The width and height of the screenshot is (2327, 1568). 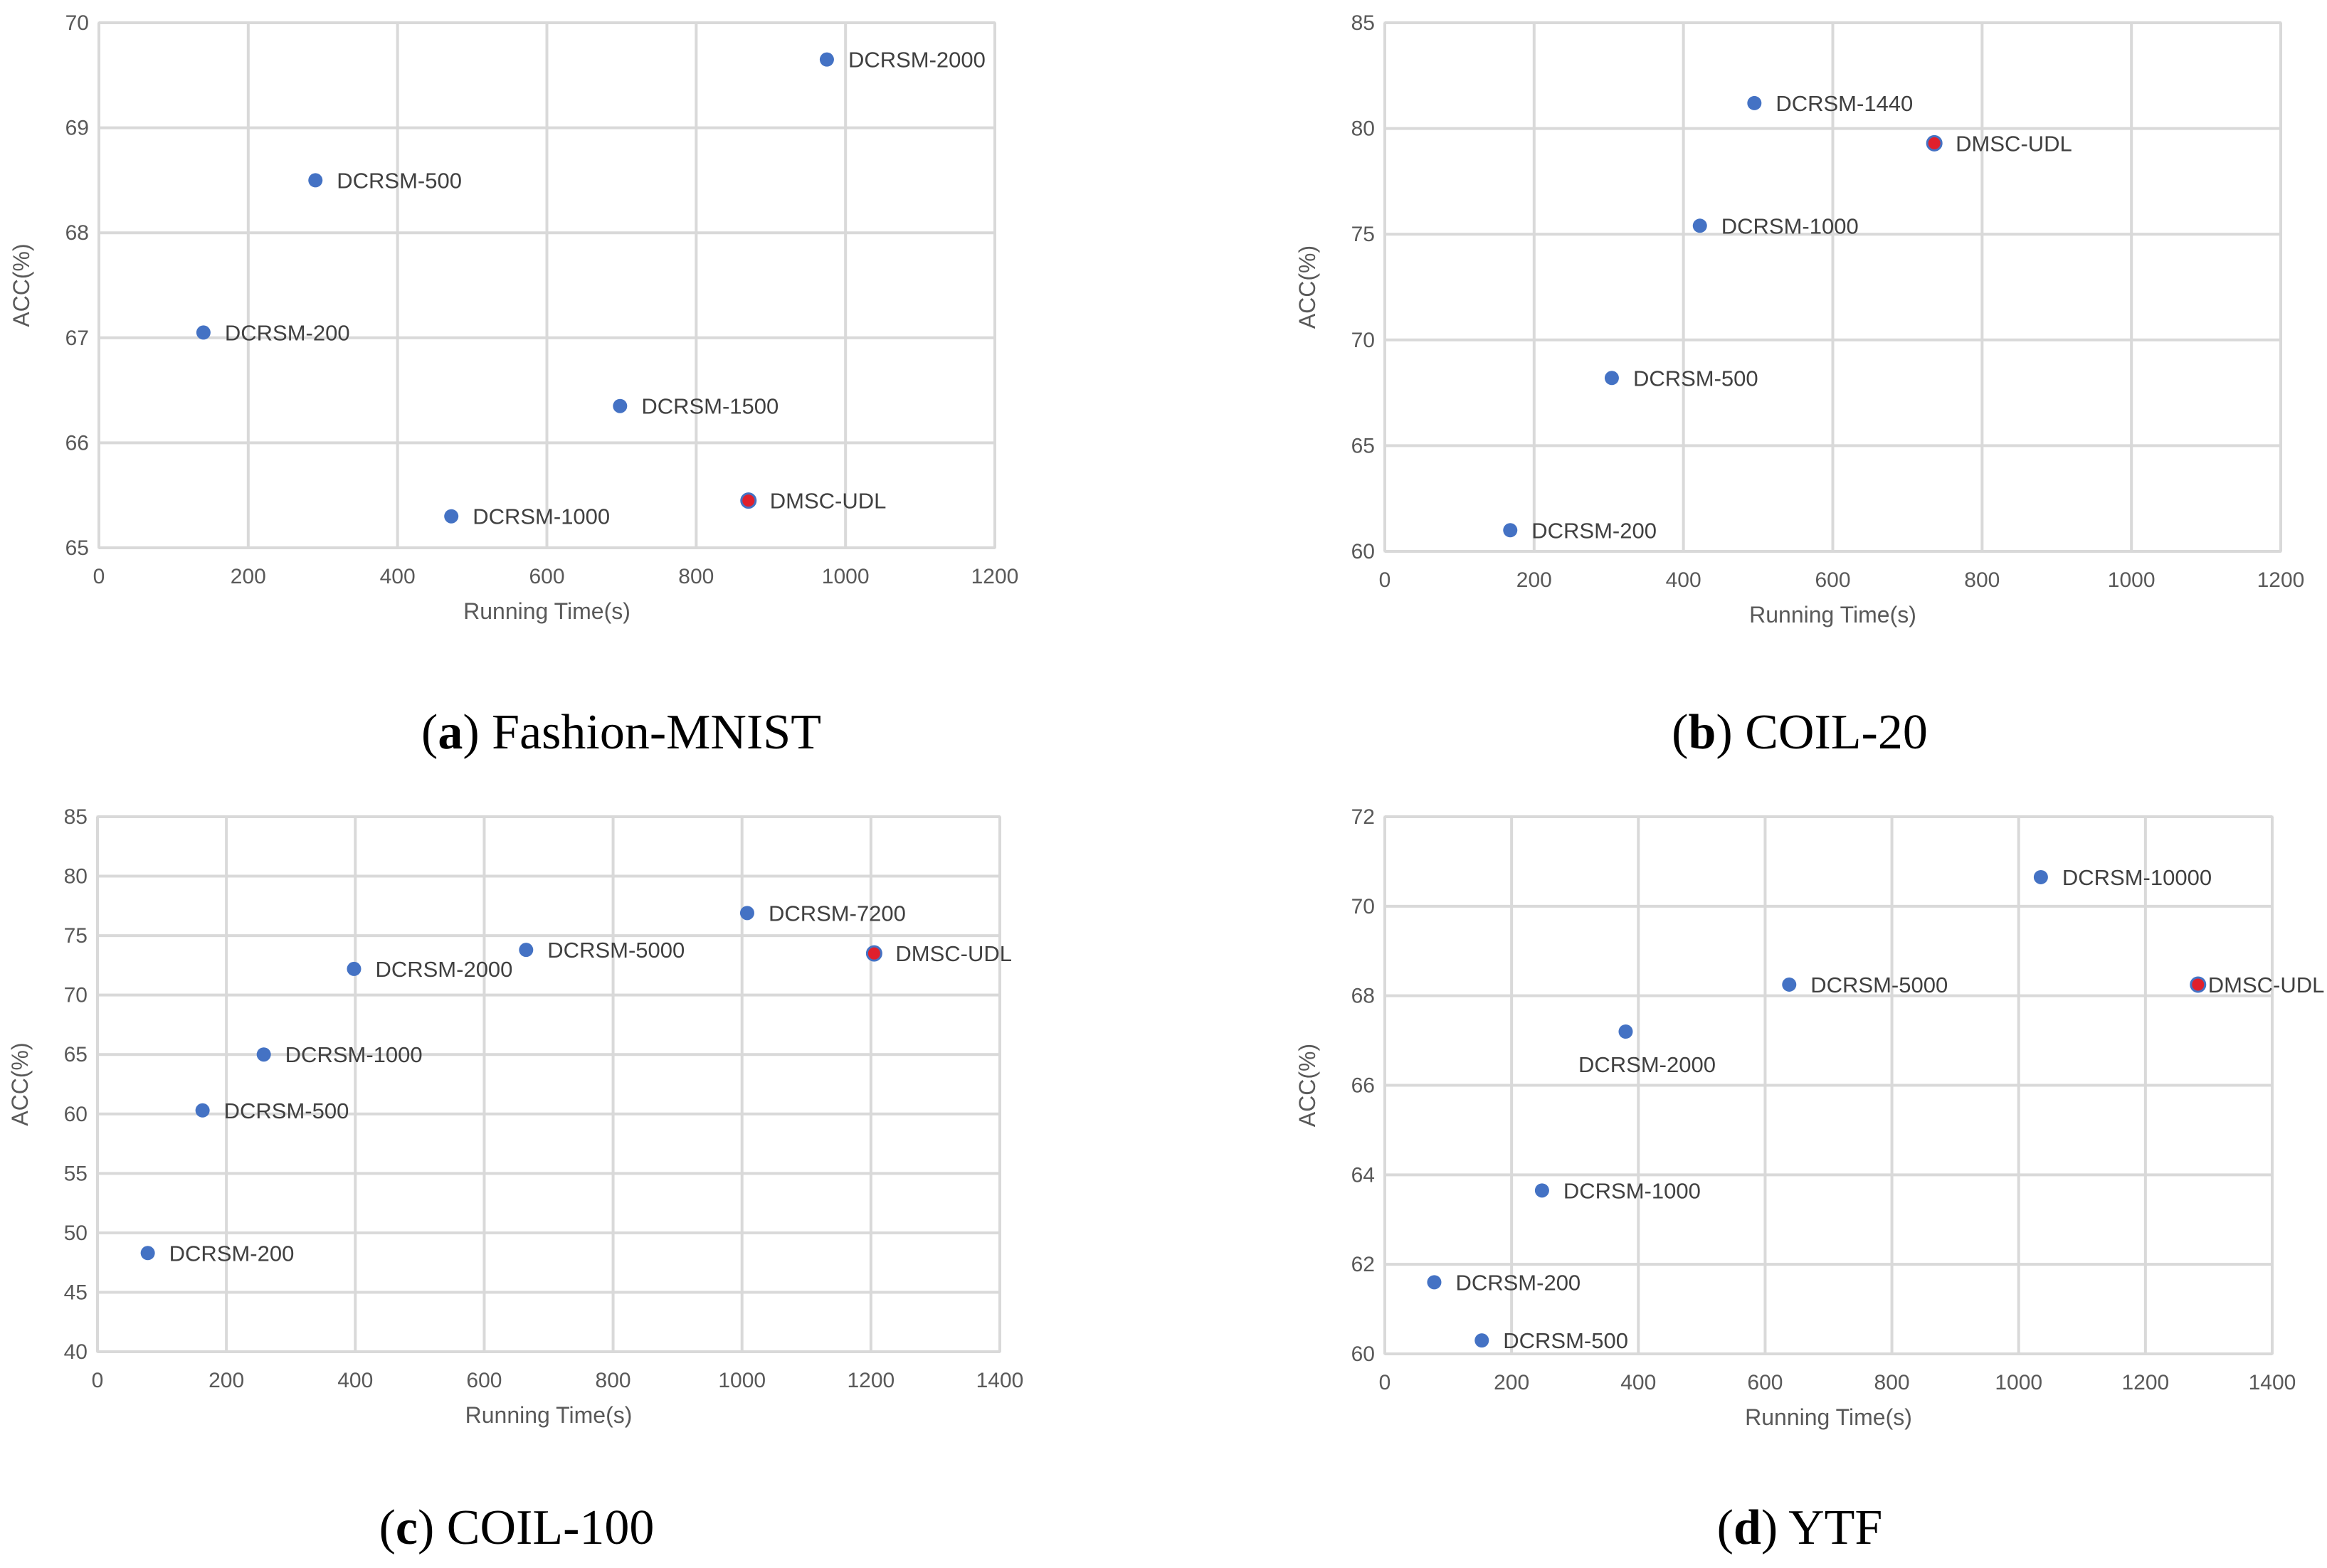 I want to click on y-tick-label: 72, so click(x=1363, y=817).